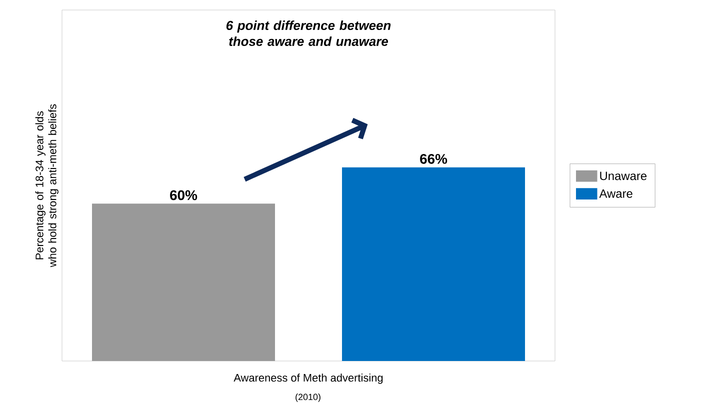 The width and height of the screenshot is (714, 411). I want to click on legend-label: Aware, so click(615, 193).